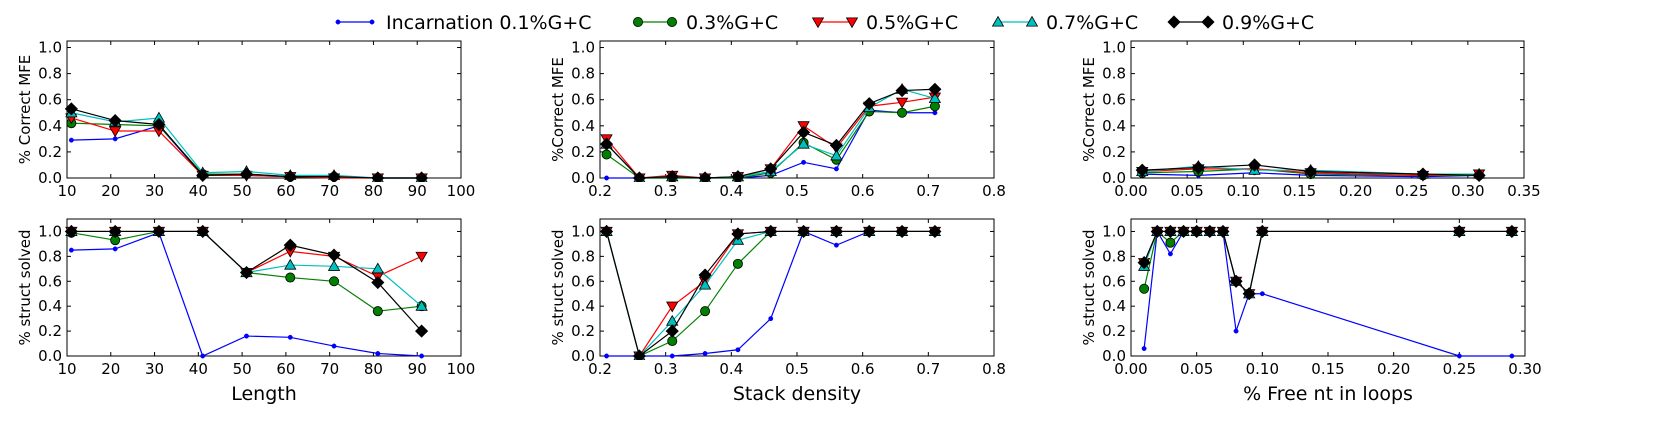 Image resolution: width=1664 pixels, height=438 pixels. What do you see at coordinates (198, 191) in the screenshot?
I see `x-tick-label: 40` at bounding box center [198, 191].